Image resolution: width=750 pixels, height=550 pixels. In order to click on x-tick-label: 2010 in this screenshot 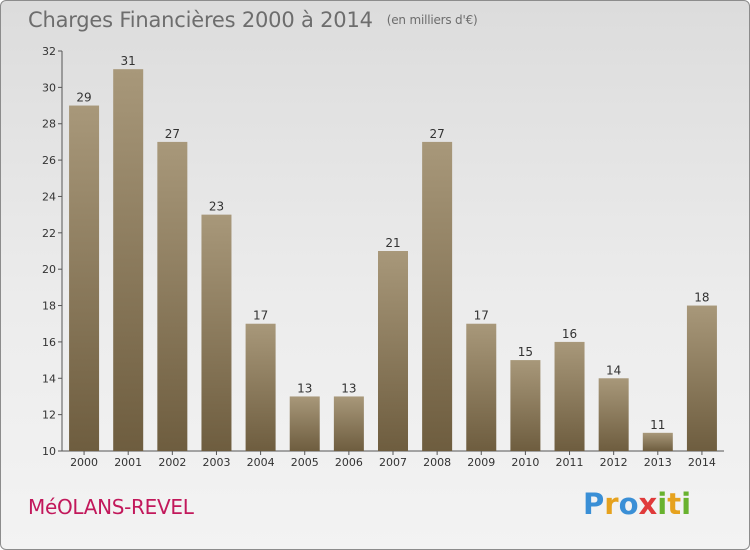, I will do `click(525, 462)`.